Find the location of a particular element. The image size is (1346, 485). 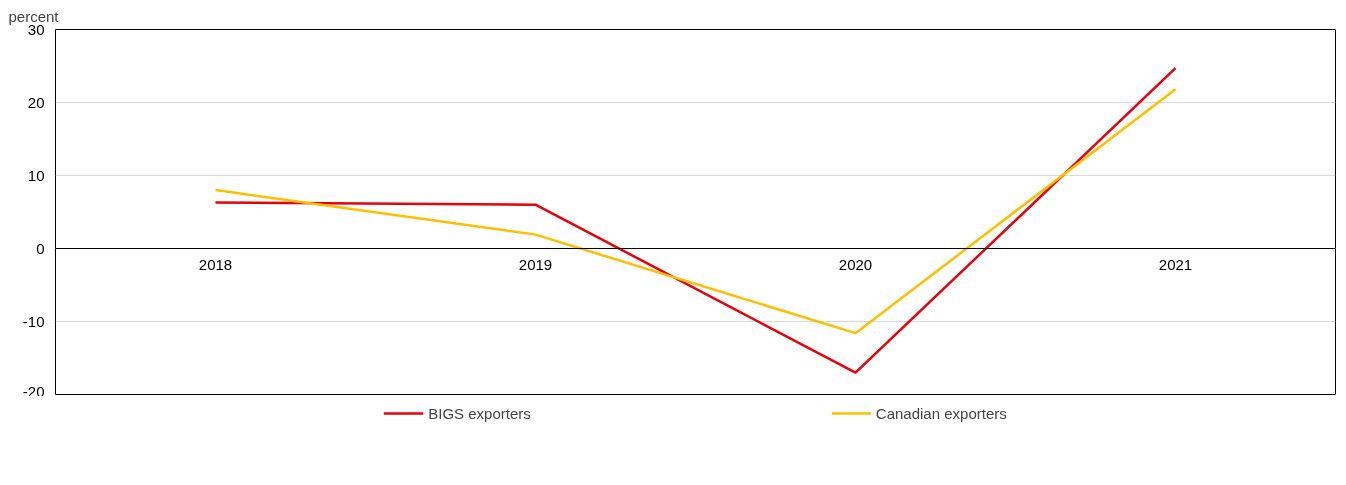

y-tick-label: -20 is located at coordinates (33, 391).